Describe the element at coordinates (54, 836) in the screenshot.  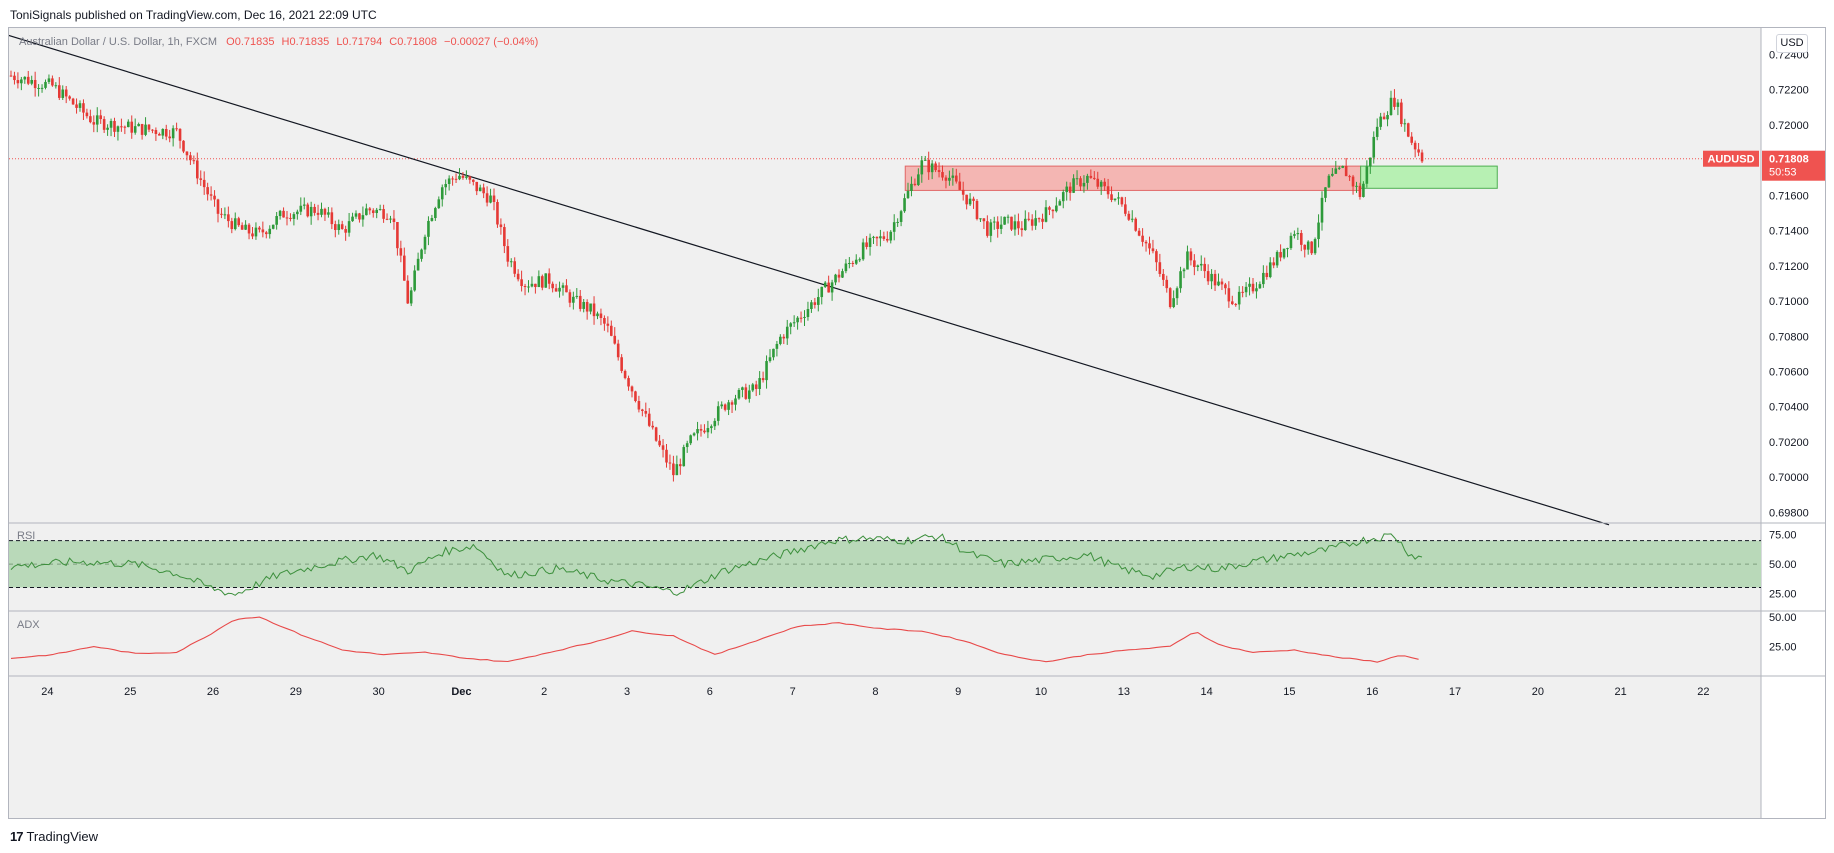
I see `footer-brand: 17 TradingView` at that location.